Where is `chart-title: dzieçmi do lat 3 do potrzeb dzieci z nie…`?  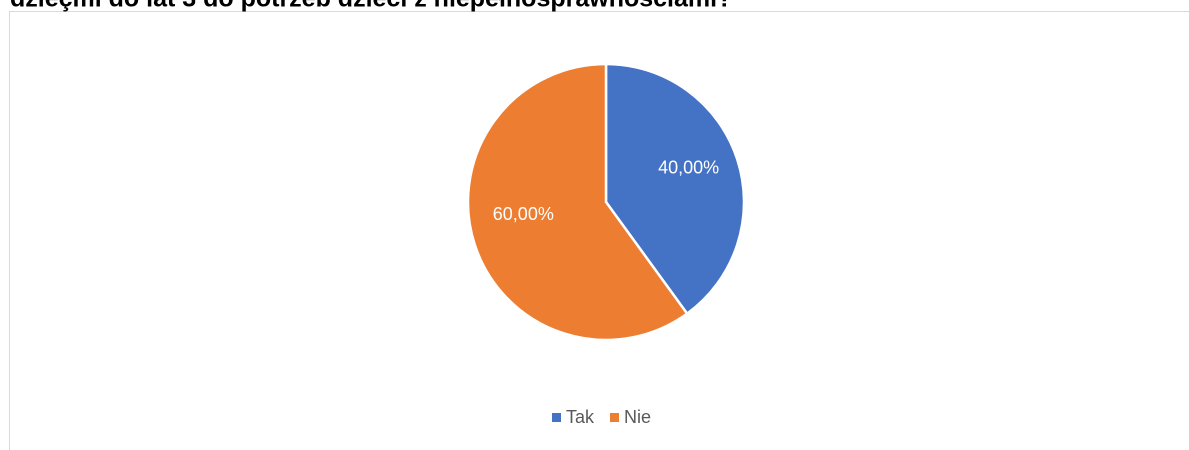 chart-title: dzieçmi do lat 3 do potrzeb dzieci z nie… is located at coordinates (371, 6).